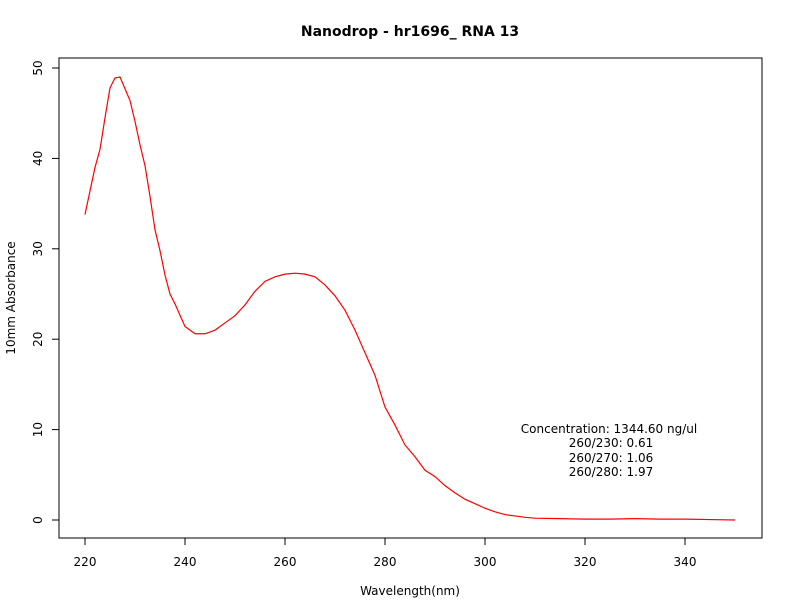 The height and width of the screenshot is (612, 792). I want to click on chart-title: Nanodrop - hr1696_ RNA 13, so click(410, 32).